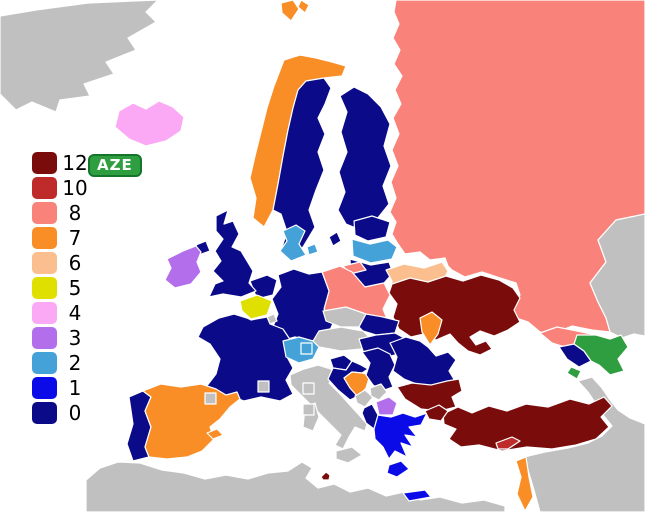 This screenshot has height=512, width=645. Describe the element at coordinates (75, 363) in the screenshot. I see `legend-label: 2` at that location.